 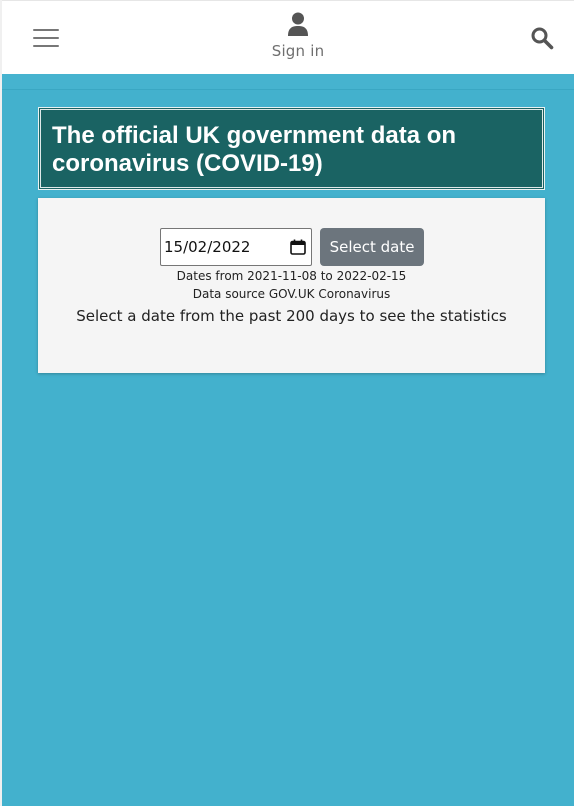 I want to click on sign-in-label: Sign in, so click(x=298, y=51).